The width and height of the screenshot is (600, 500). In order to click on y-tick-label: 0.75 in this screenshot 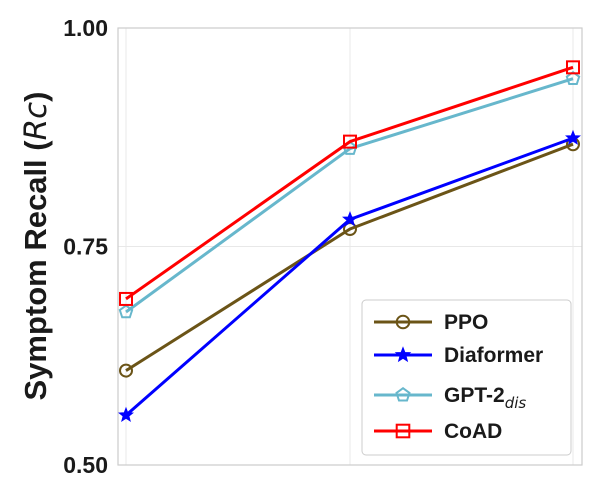, I will do `click(85, 247)`.